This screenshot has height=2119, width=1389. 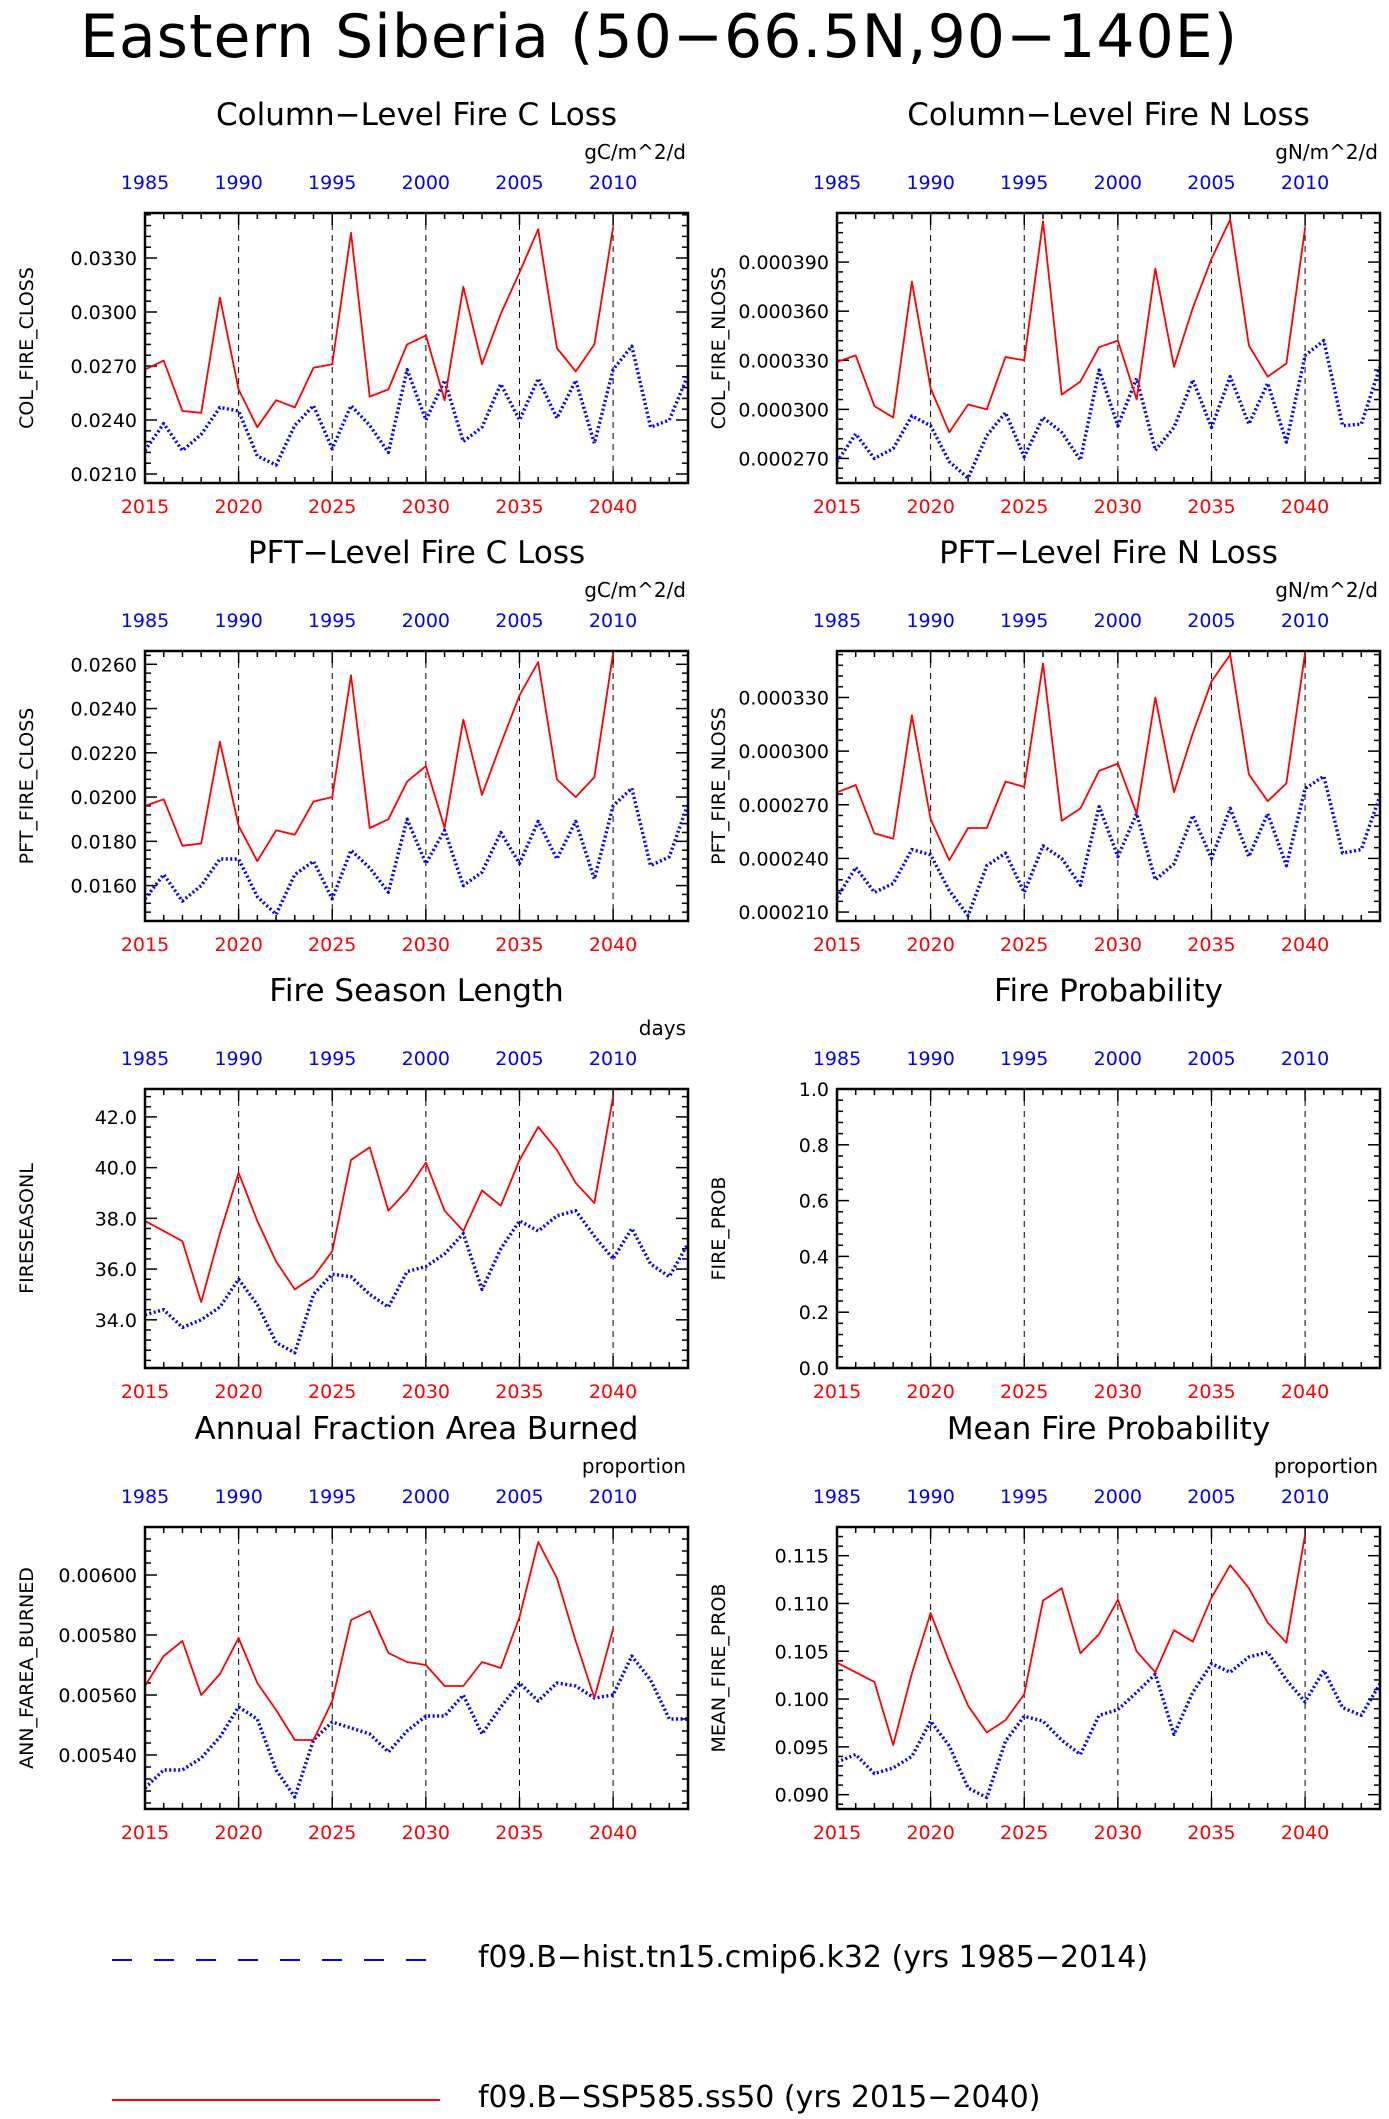 What do you see at coordinates (332, 945) in the screenshot?
I see `panel-3-xlabel-bottom-2025: 2025` at bounding box center [332, 945].